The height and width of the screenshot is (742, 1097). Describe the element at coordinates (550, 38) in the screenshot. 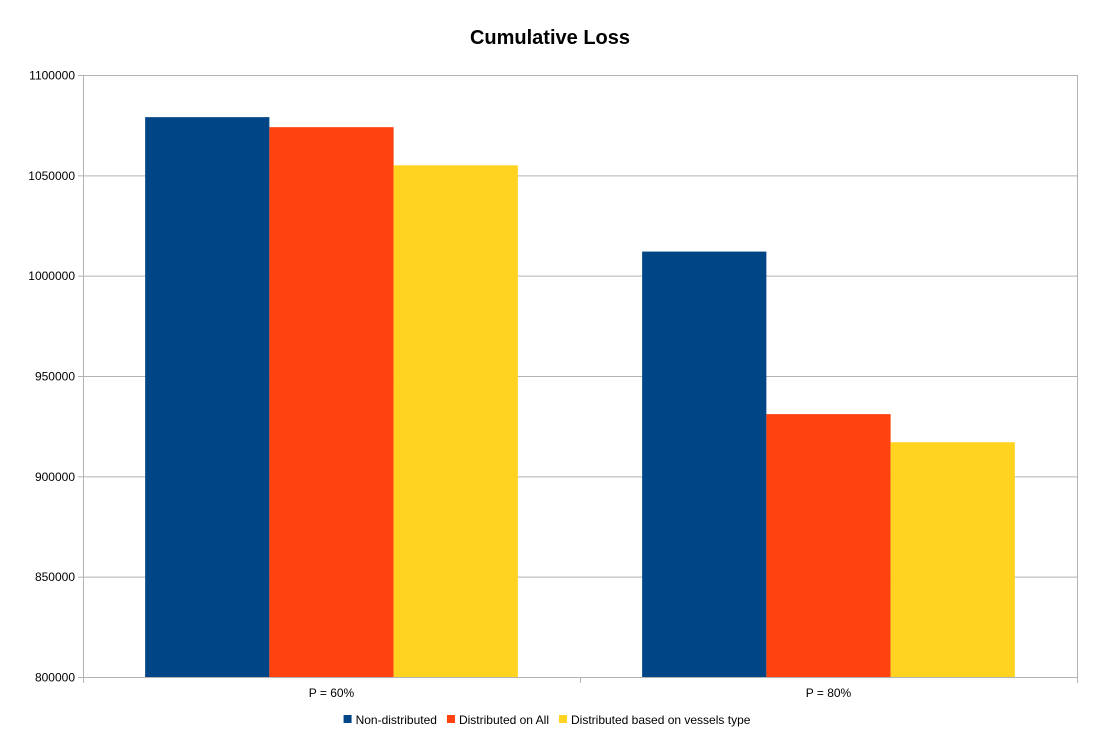

I see `chart-title: Cumulative Loss` at that location.